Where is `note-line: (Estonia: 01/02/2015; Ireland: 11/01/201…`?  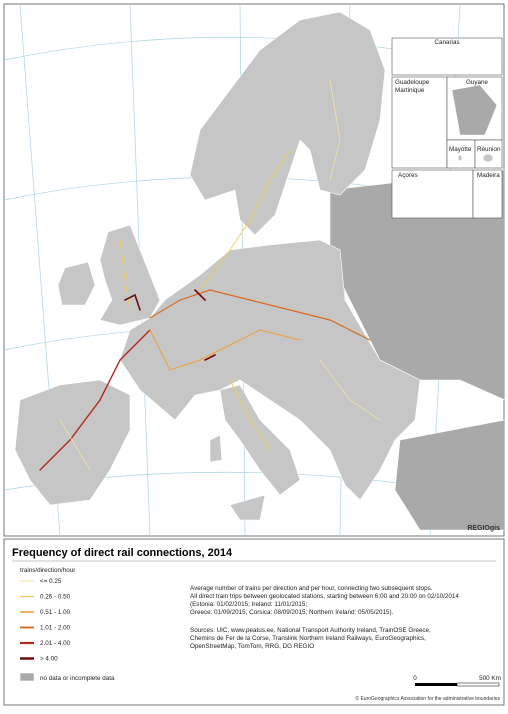
note-line: (Estonia: 01/02/2015; Ireland: 11/01/201… is located at coordinates (248, 604).